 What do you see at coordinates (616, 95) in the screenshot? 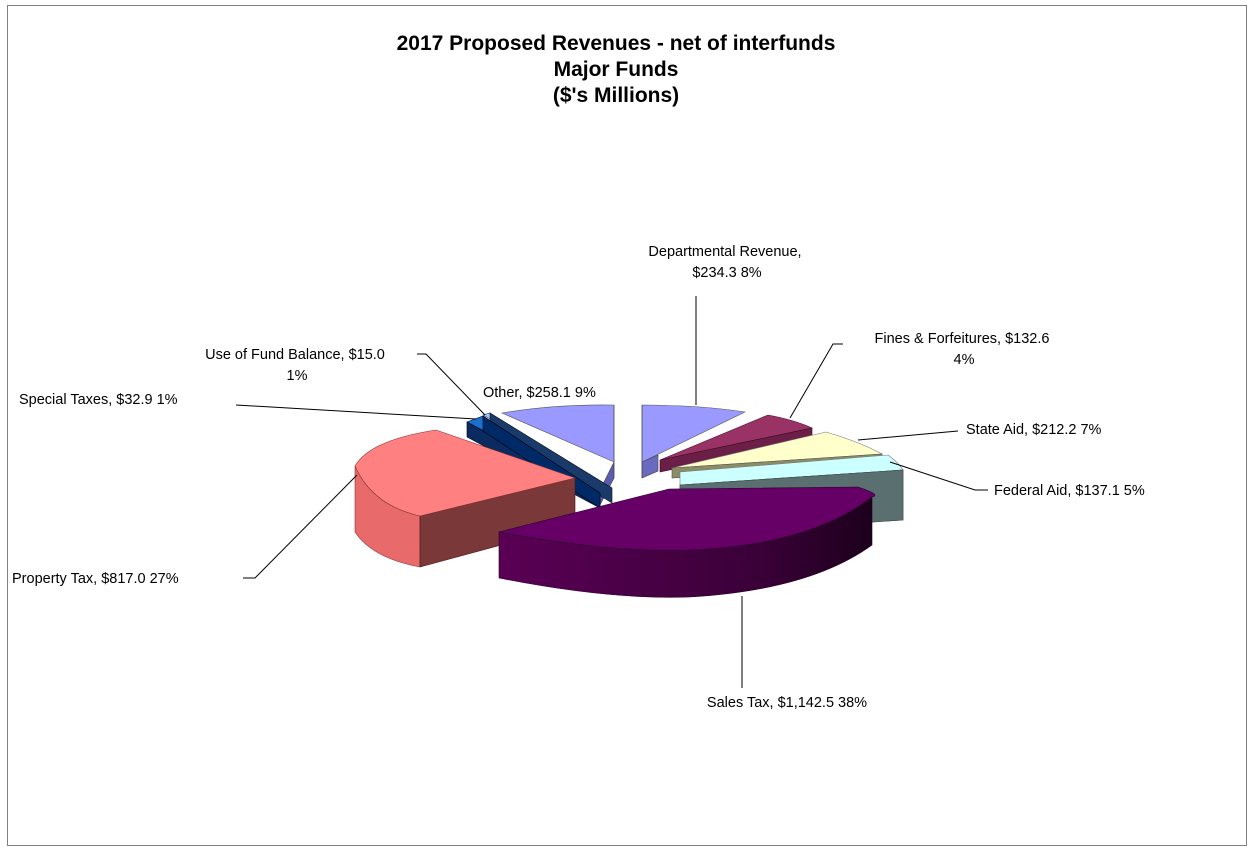
I see `chart-title-line-3: ($'s Millions)` at bounding box center [616, 95].